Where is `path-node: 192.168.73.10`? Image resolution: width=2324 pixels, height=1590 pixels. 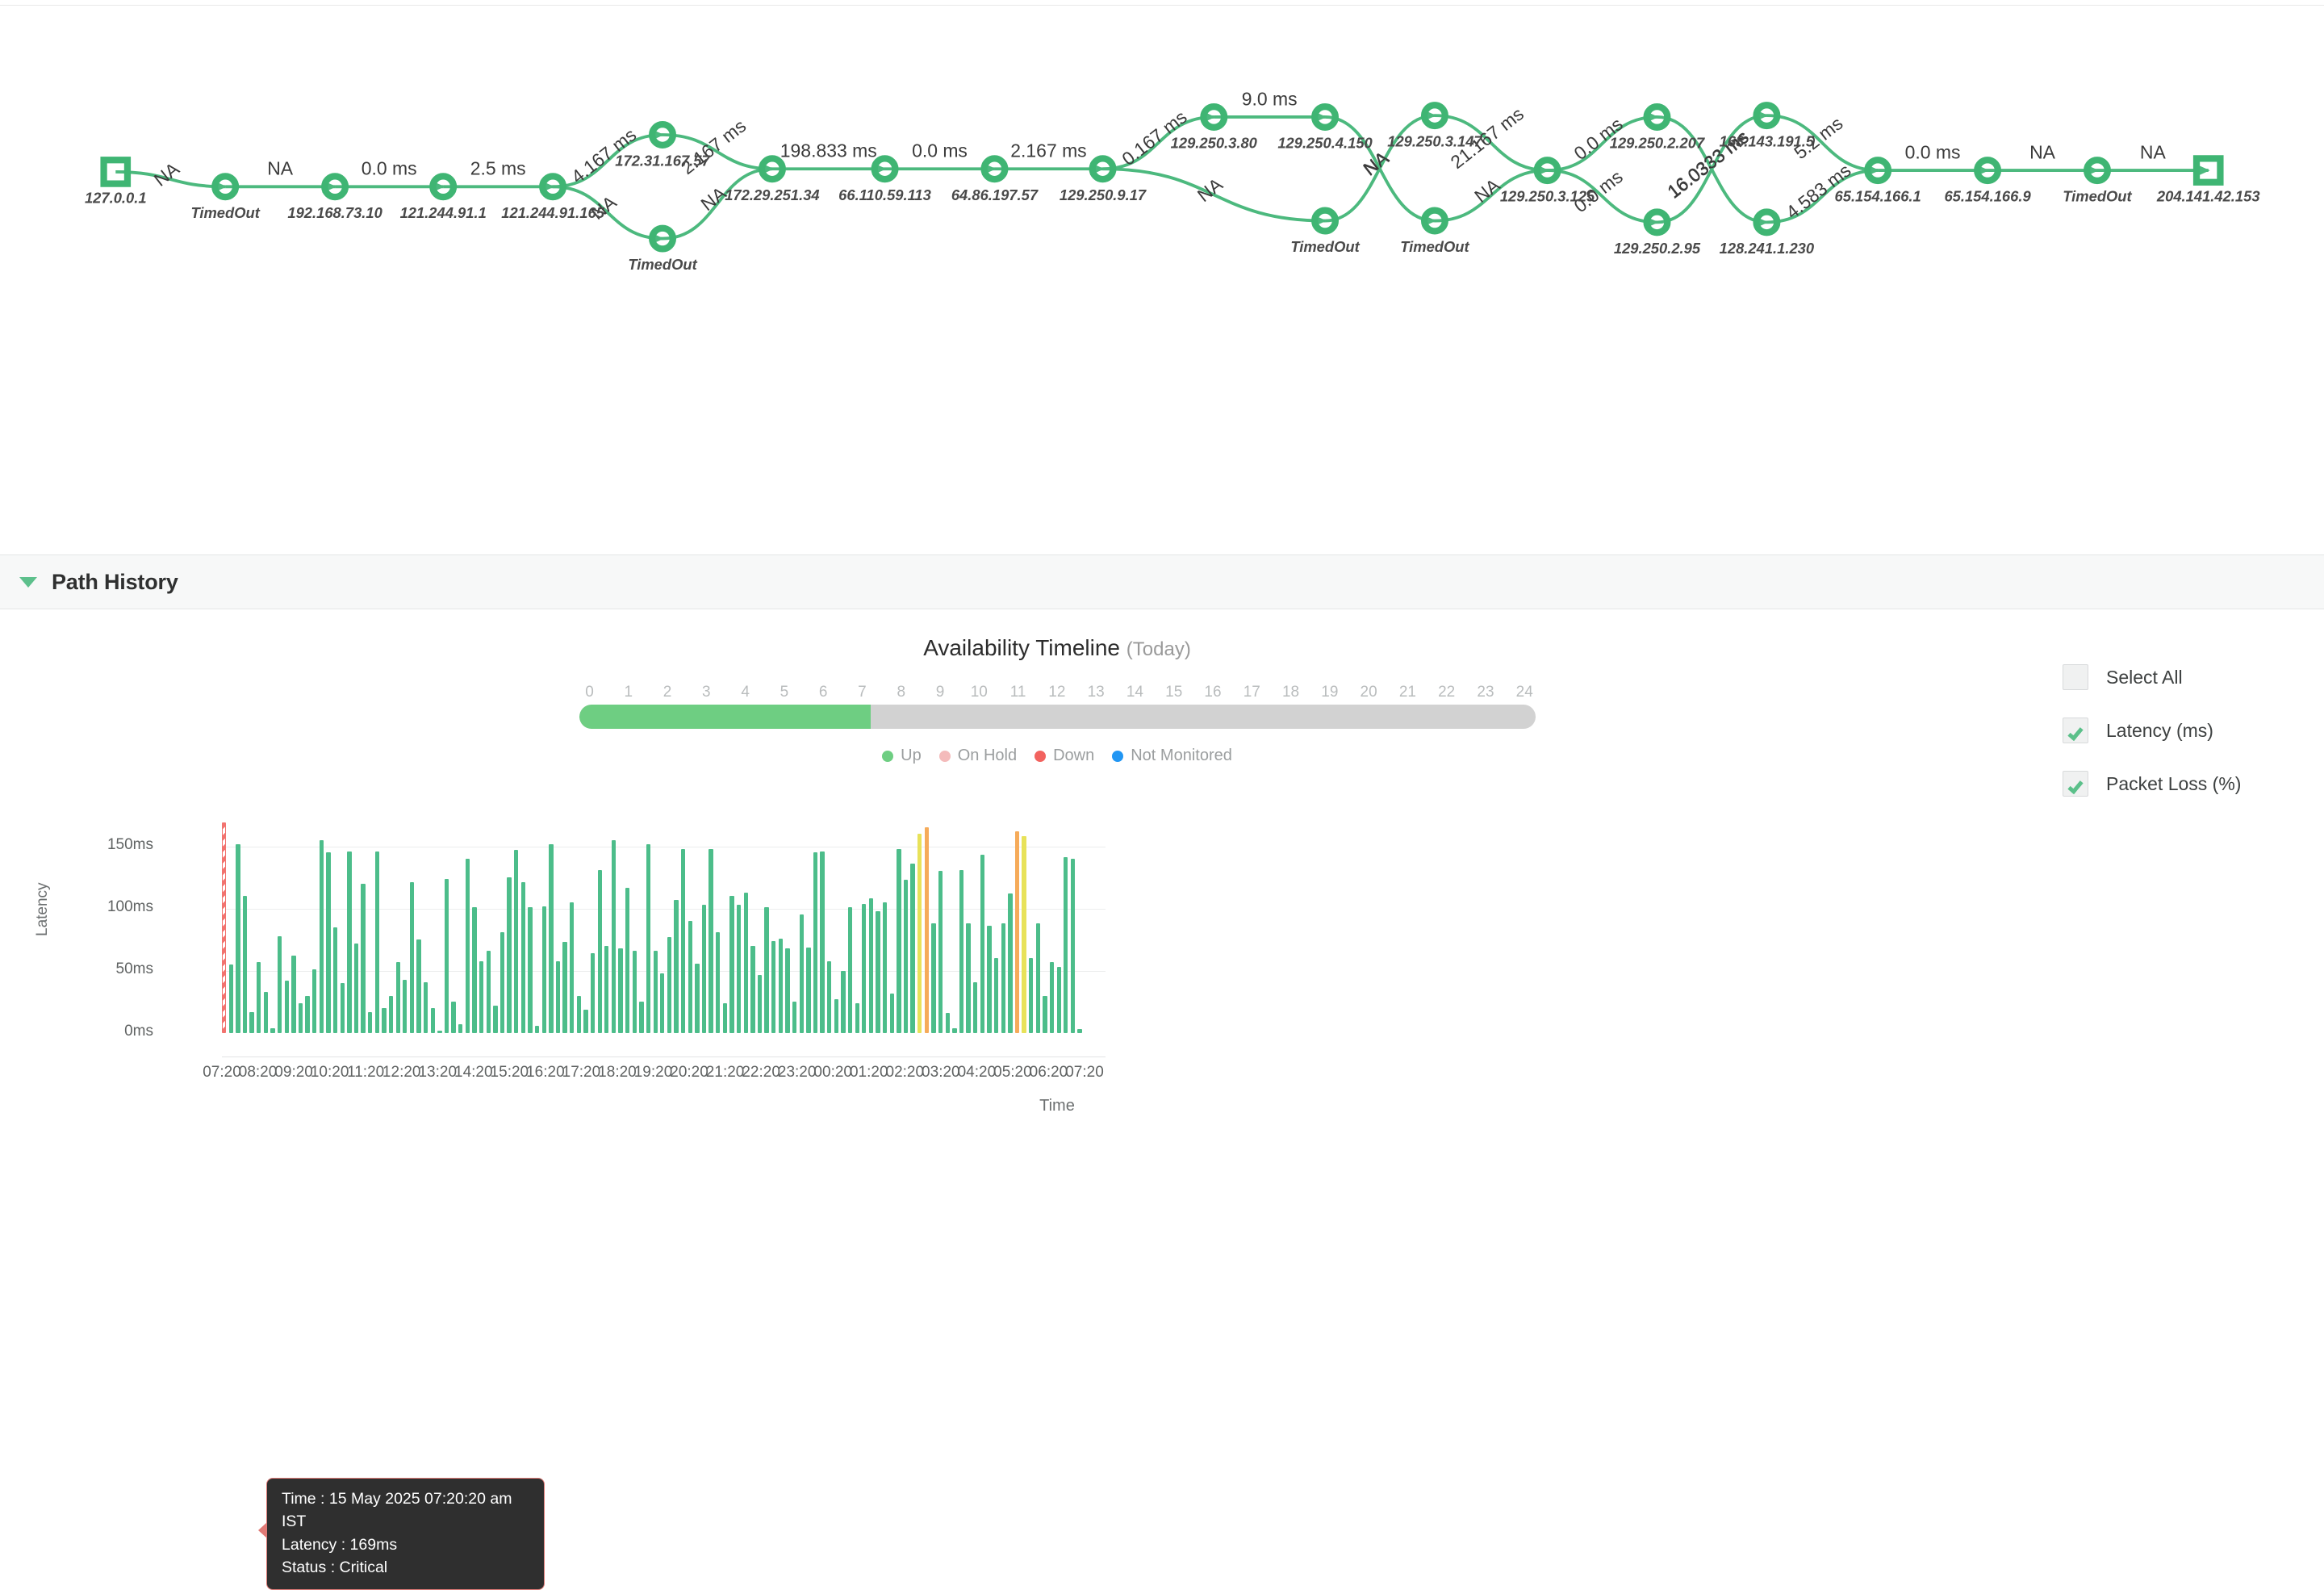 path-node: 192.168.73.10 is located at coordinates (335, 197).